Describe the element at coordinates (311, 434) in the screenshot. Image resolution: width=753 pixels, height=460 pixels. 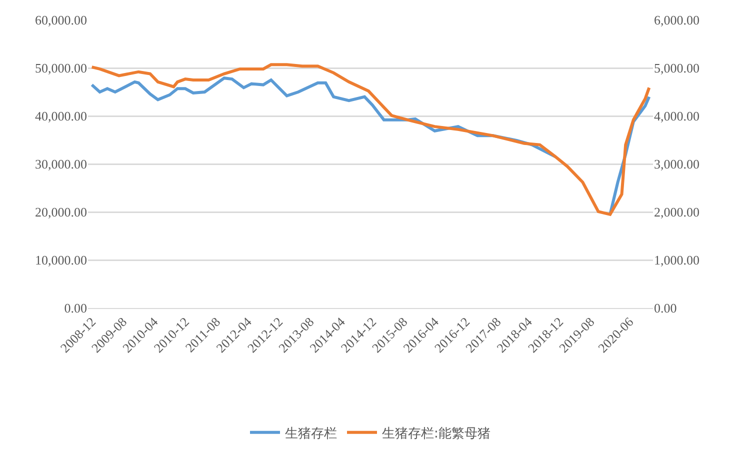
I see `legend-label: 生猪存栏` at that location.